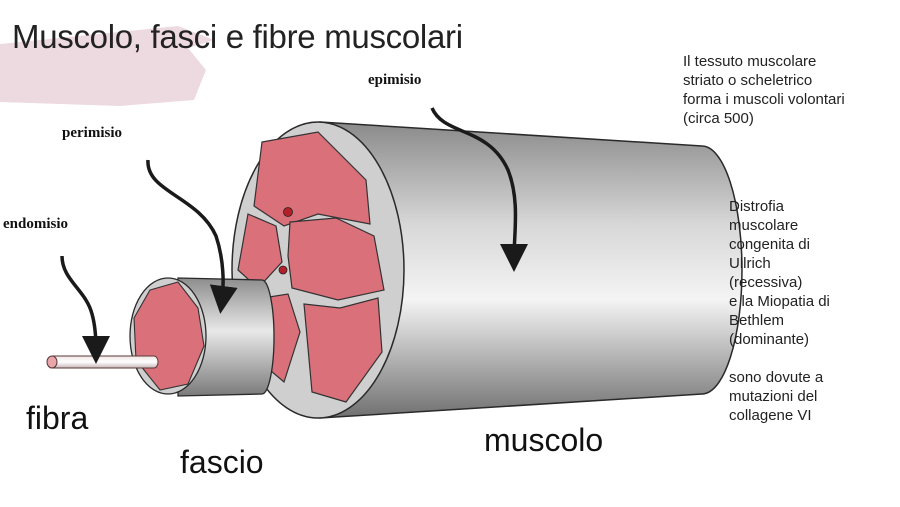 Image resolution: width=900 pixels, height=507 pixels. What do you see at coordinates (35, 224) in the screenshot?
I see `label-endomisio: endomisio` at bounding box center [35, 224].